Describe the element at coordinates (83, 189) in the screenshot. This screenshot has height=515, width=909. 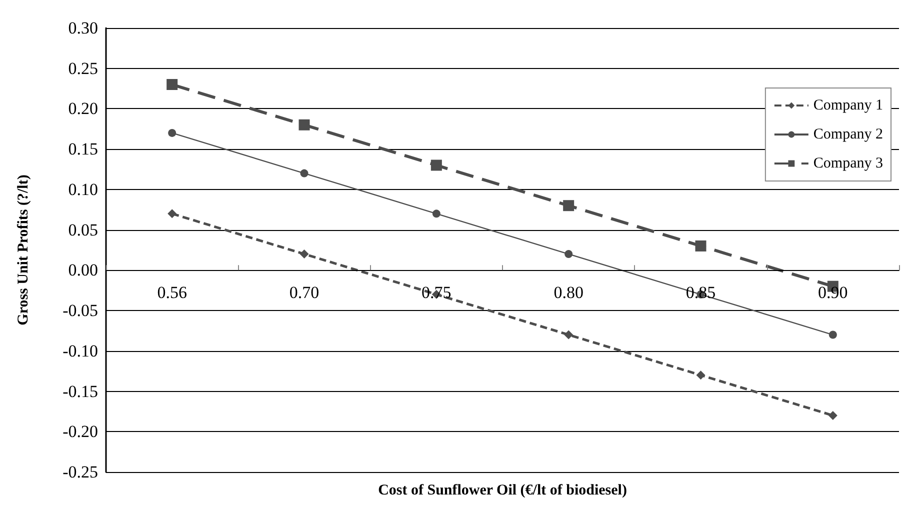
I see `y-tick-label: 0.10` at that location.